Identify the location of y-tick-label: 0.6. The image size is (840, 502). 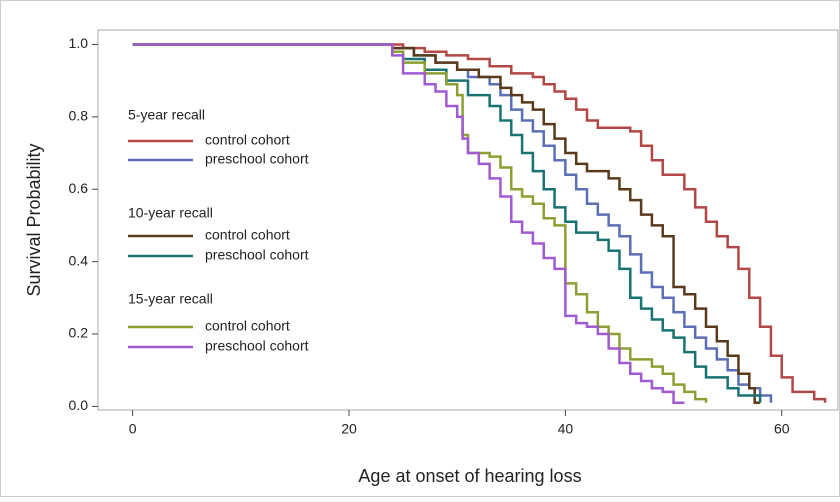
(79, 188).